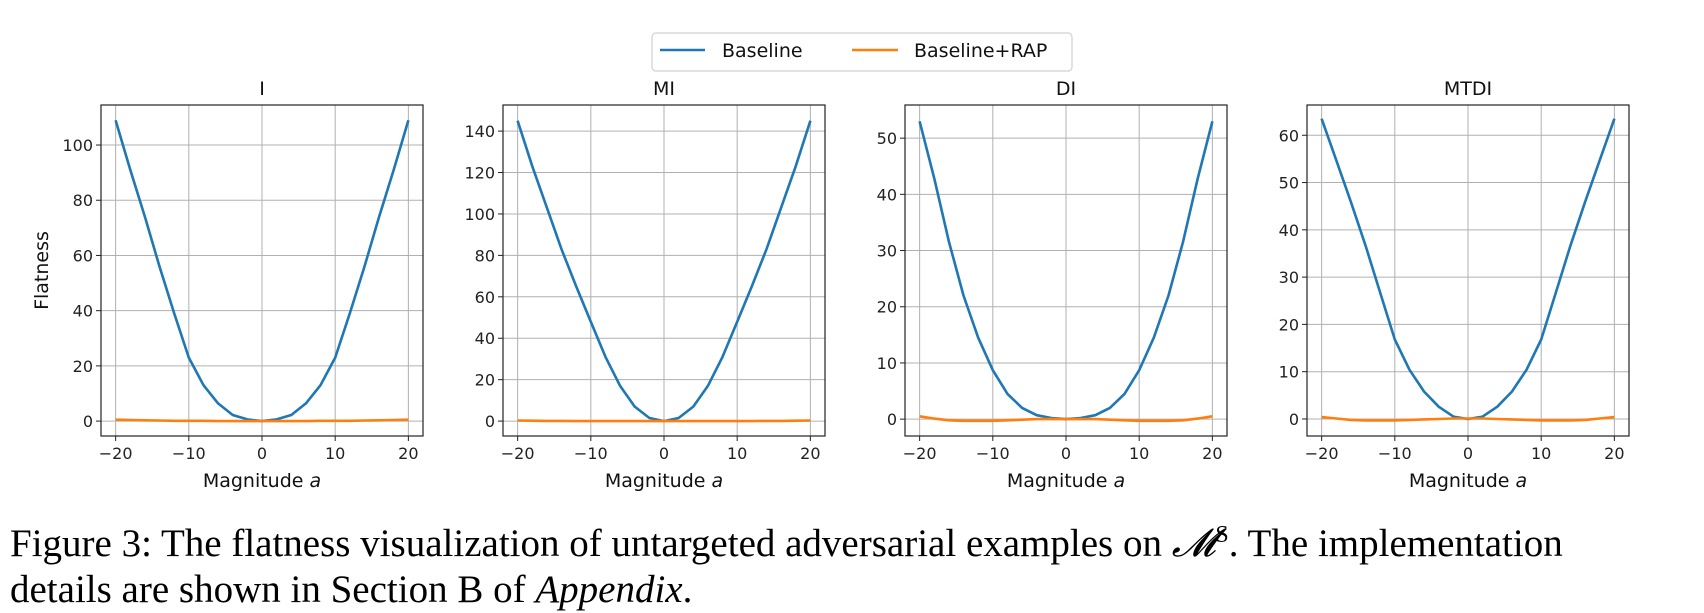 This screenshot has width=1704, height=613. I want to click on legend: Baseline Baseline+RAP, so click(862, 52).